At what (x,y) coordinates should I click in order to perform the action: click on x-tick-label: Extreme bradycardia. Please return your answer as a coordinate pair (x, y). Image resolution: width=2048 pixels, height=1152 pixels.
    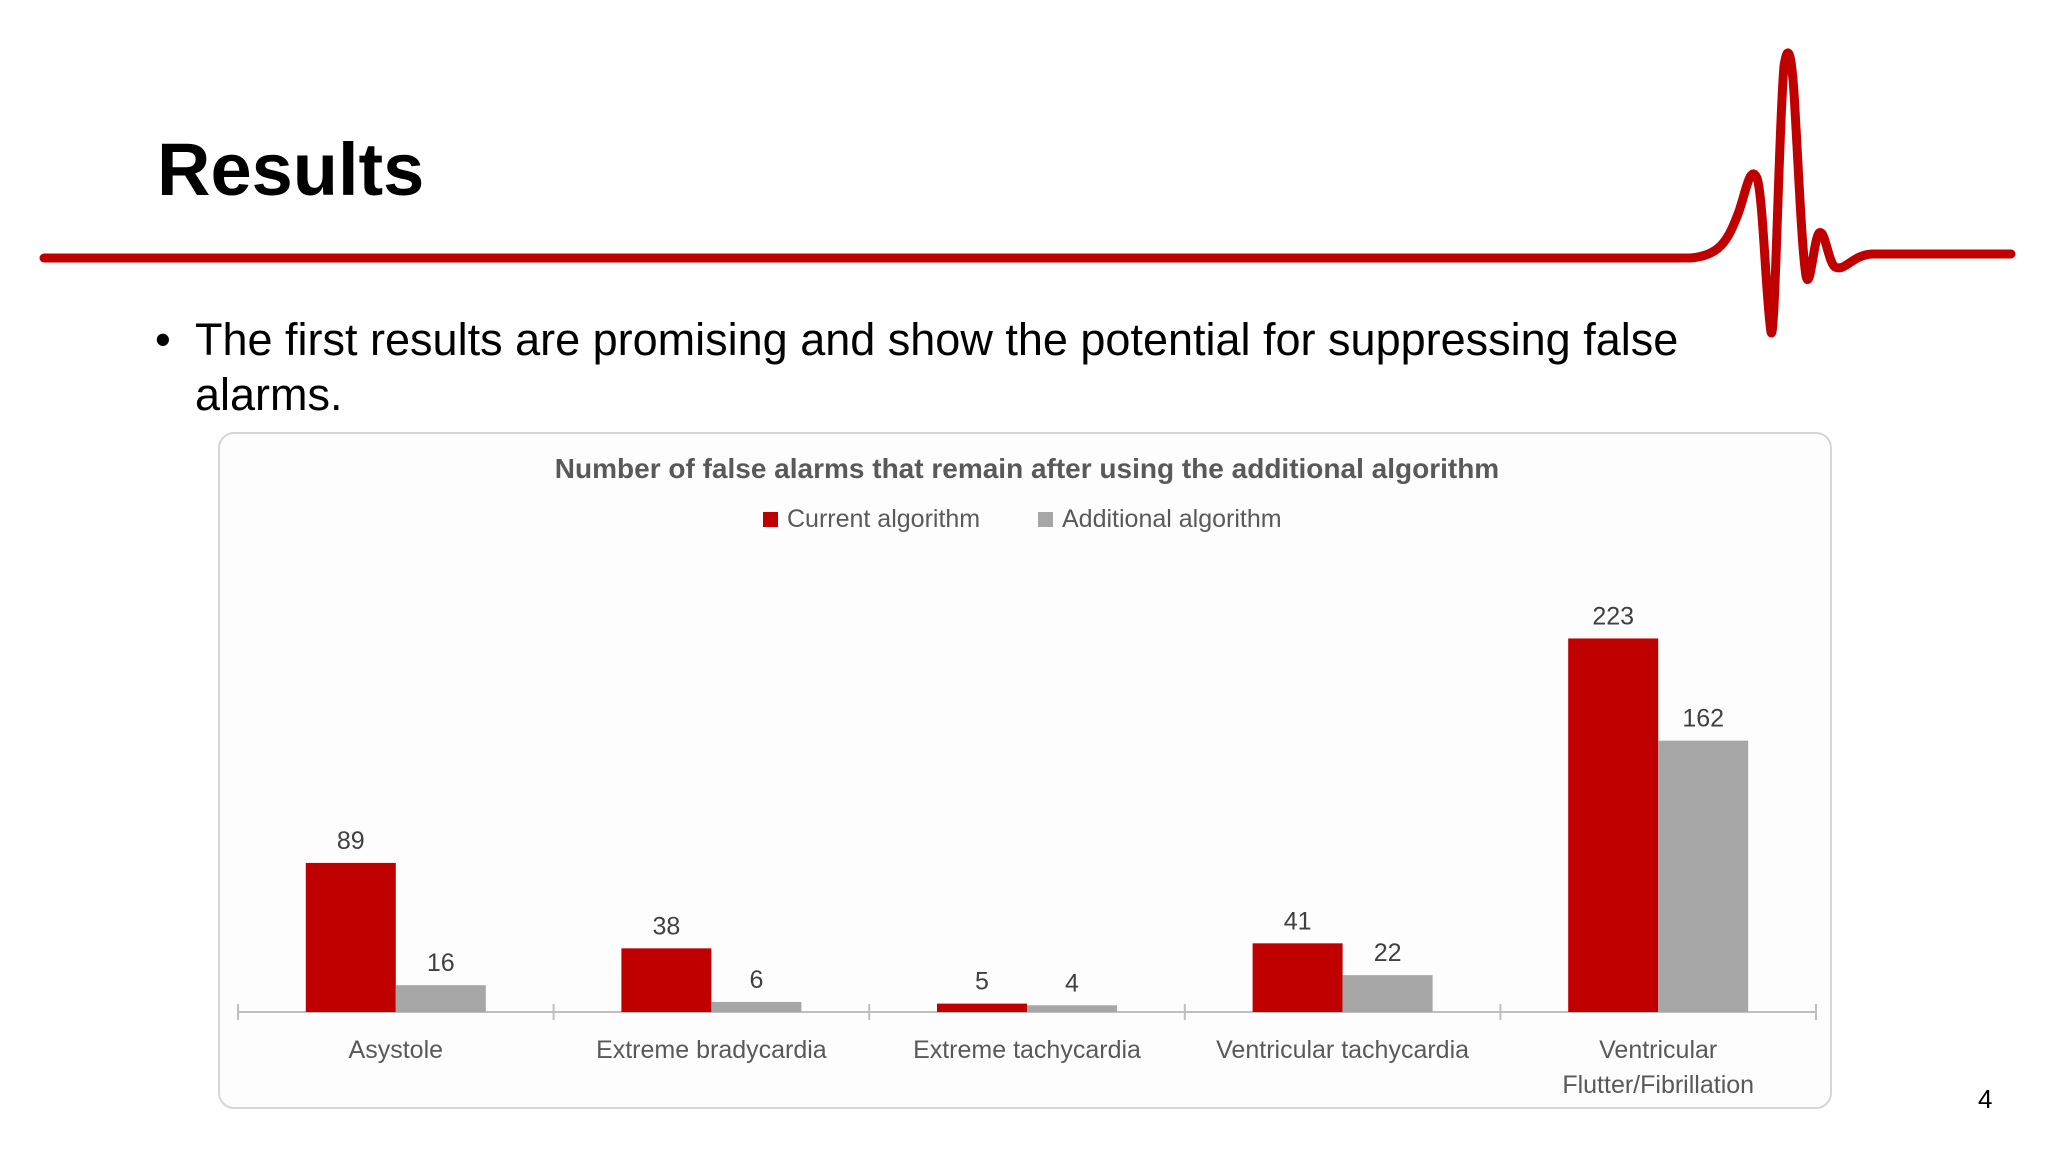
    Looking at the image, I should click on (711, 1050).